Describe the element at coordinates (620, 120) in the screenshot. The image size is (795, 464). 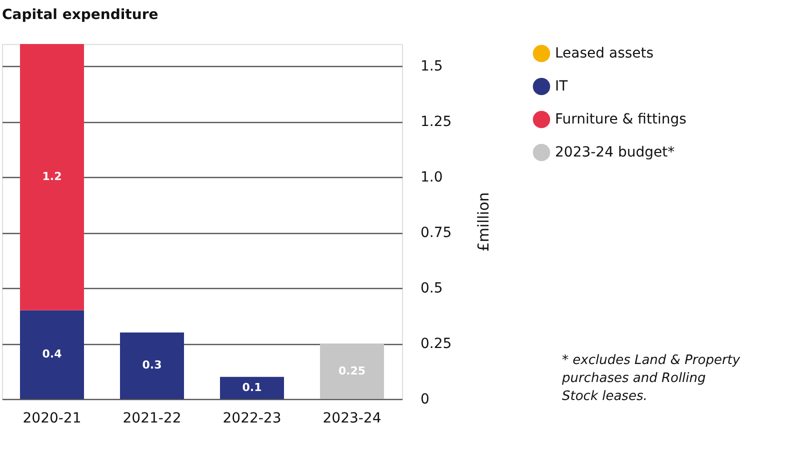
I see `legend-label: Furniture & fittings` at that location.